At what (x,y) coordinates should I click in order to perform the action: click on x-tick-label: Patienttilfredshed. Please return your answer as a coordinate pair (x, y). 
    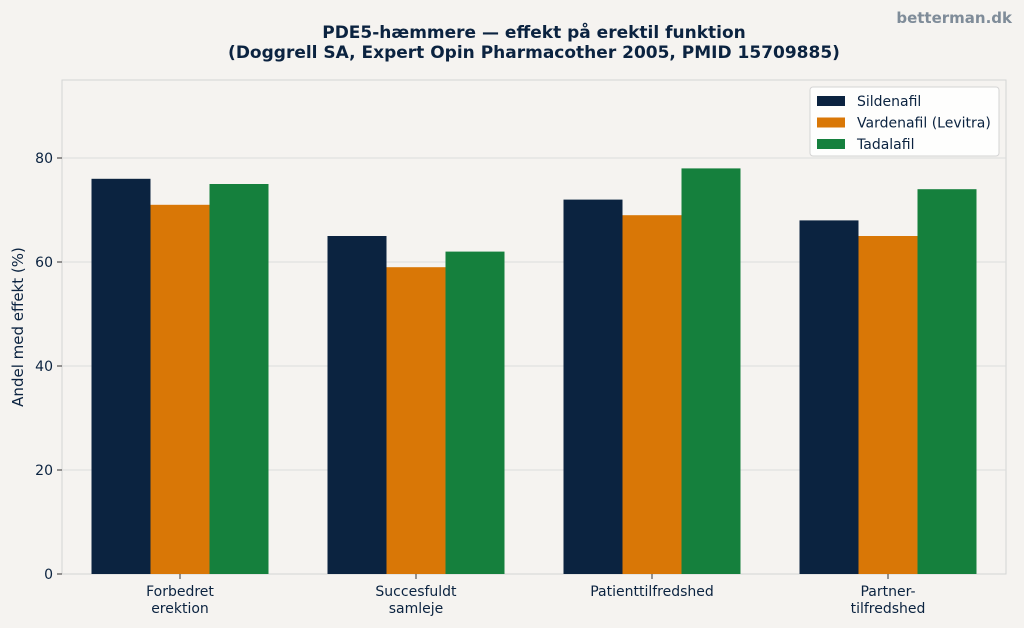
    Looking at the image, I should click on (652, 592).